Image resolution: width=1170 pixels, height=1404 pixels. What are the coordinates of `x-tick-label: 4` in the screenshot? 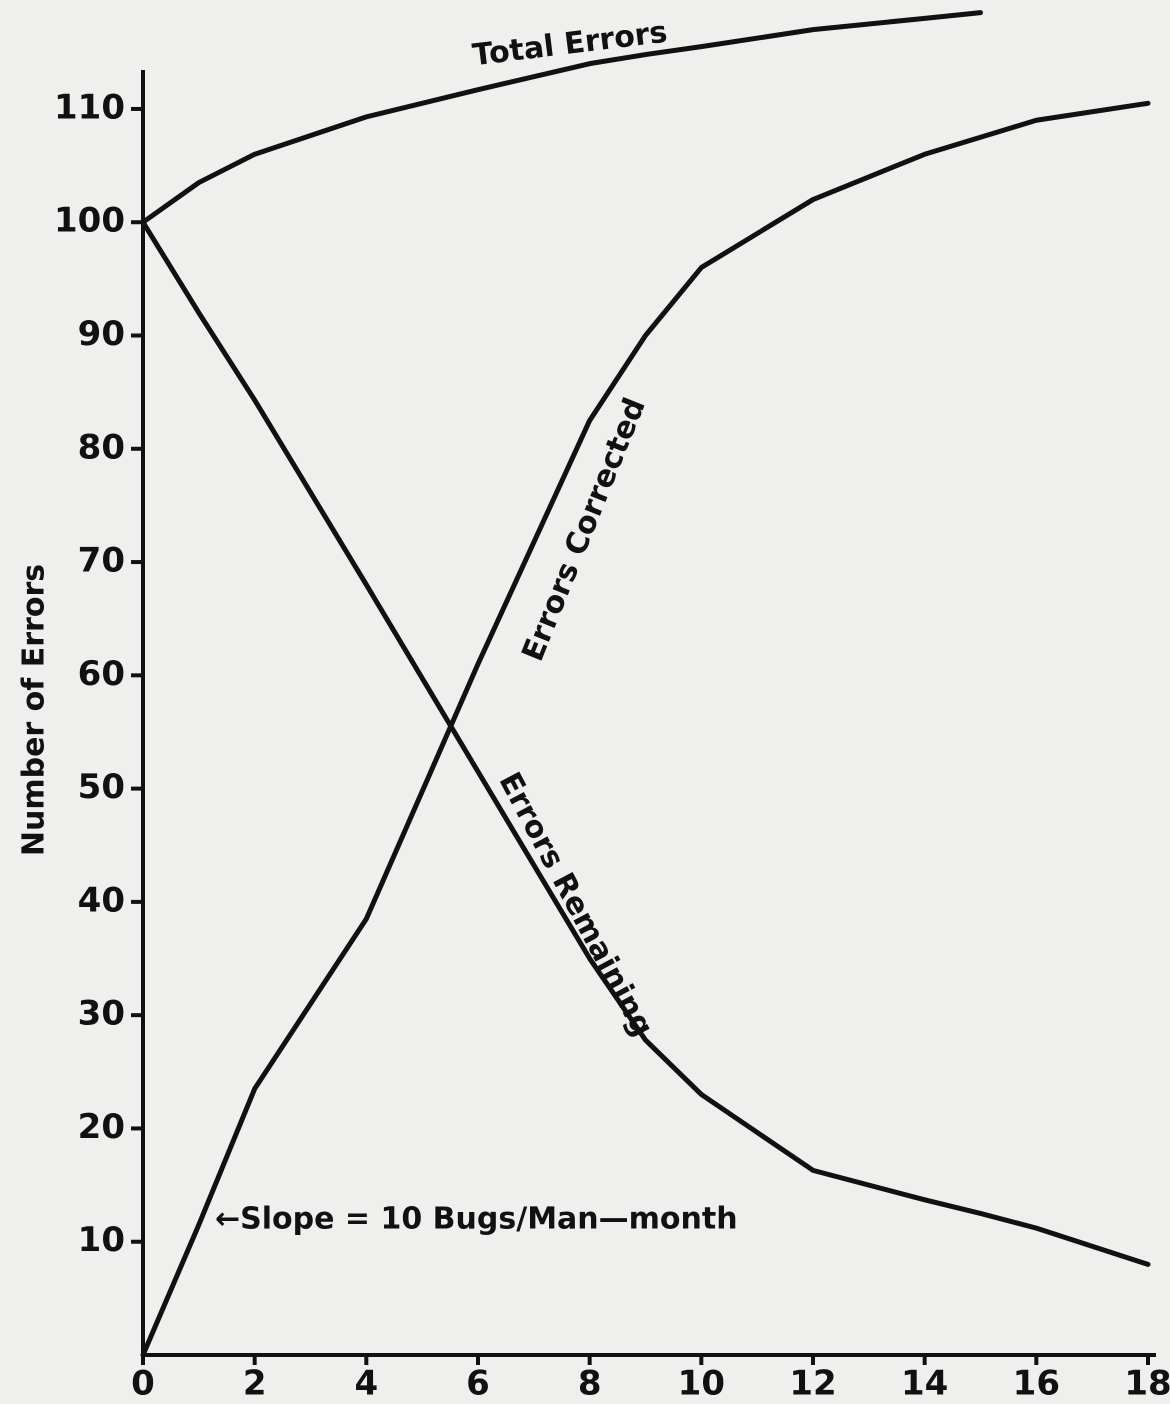 It's located at (366, 1384).